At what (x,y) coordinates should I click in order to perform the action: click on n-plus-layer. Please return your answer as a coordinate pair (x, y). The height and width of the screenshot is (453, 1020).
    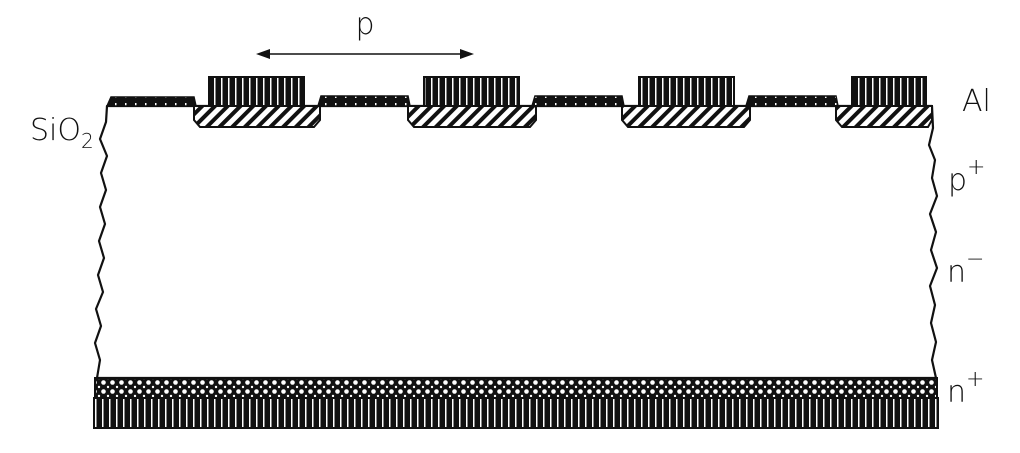
    Looking at the image, I should click on (516, 388).